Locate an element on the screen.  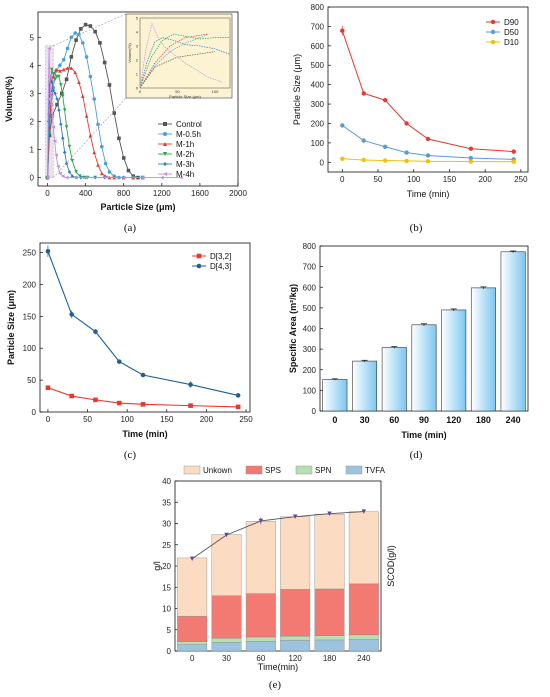
chart-a-inset-frame is located at coordinates (179, 56).